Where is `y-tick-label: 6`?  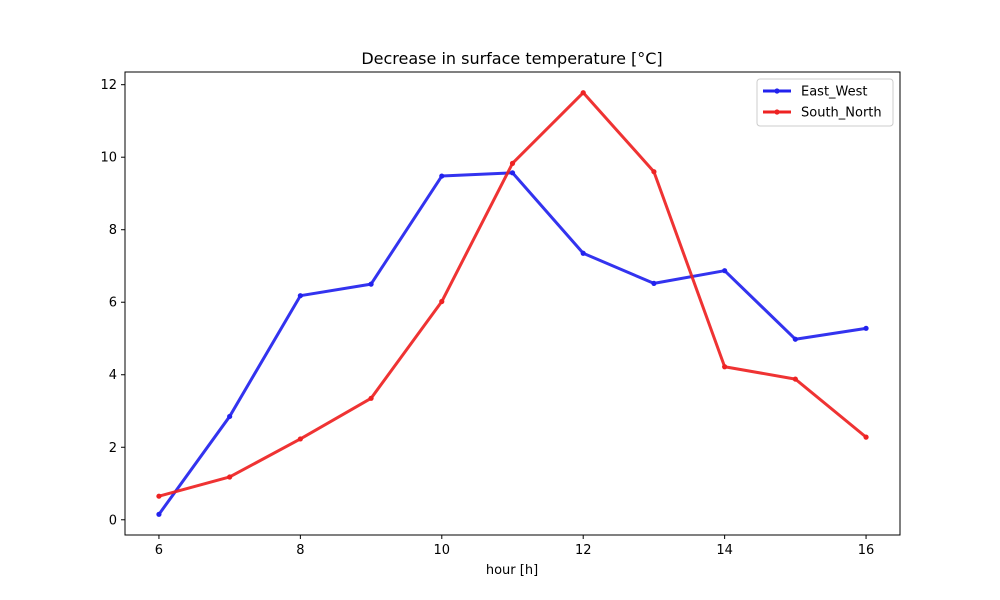
y-tick-label: 6 is located at coordinates (113, 303).